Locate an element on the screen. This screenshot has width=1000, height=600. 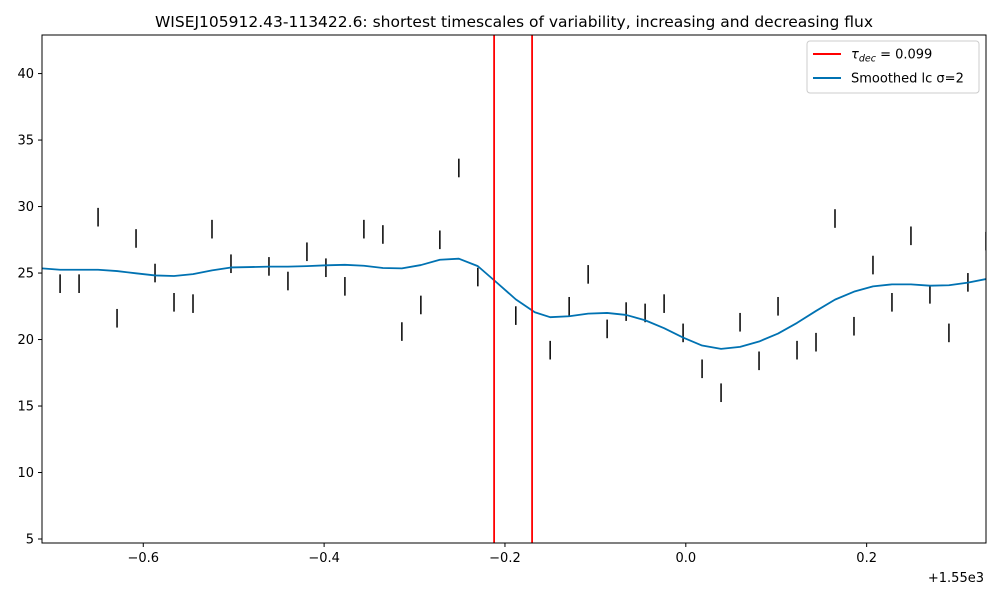
y-tick-label: 35 is located at coordinates (25, 141).